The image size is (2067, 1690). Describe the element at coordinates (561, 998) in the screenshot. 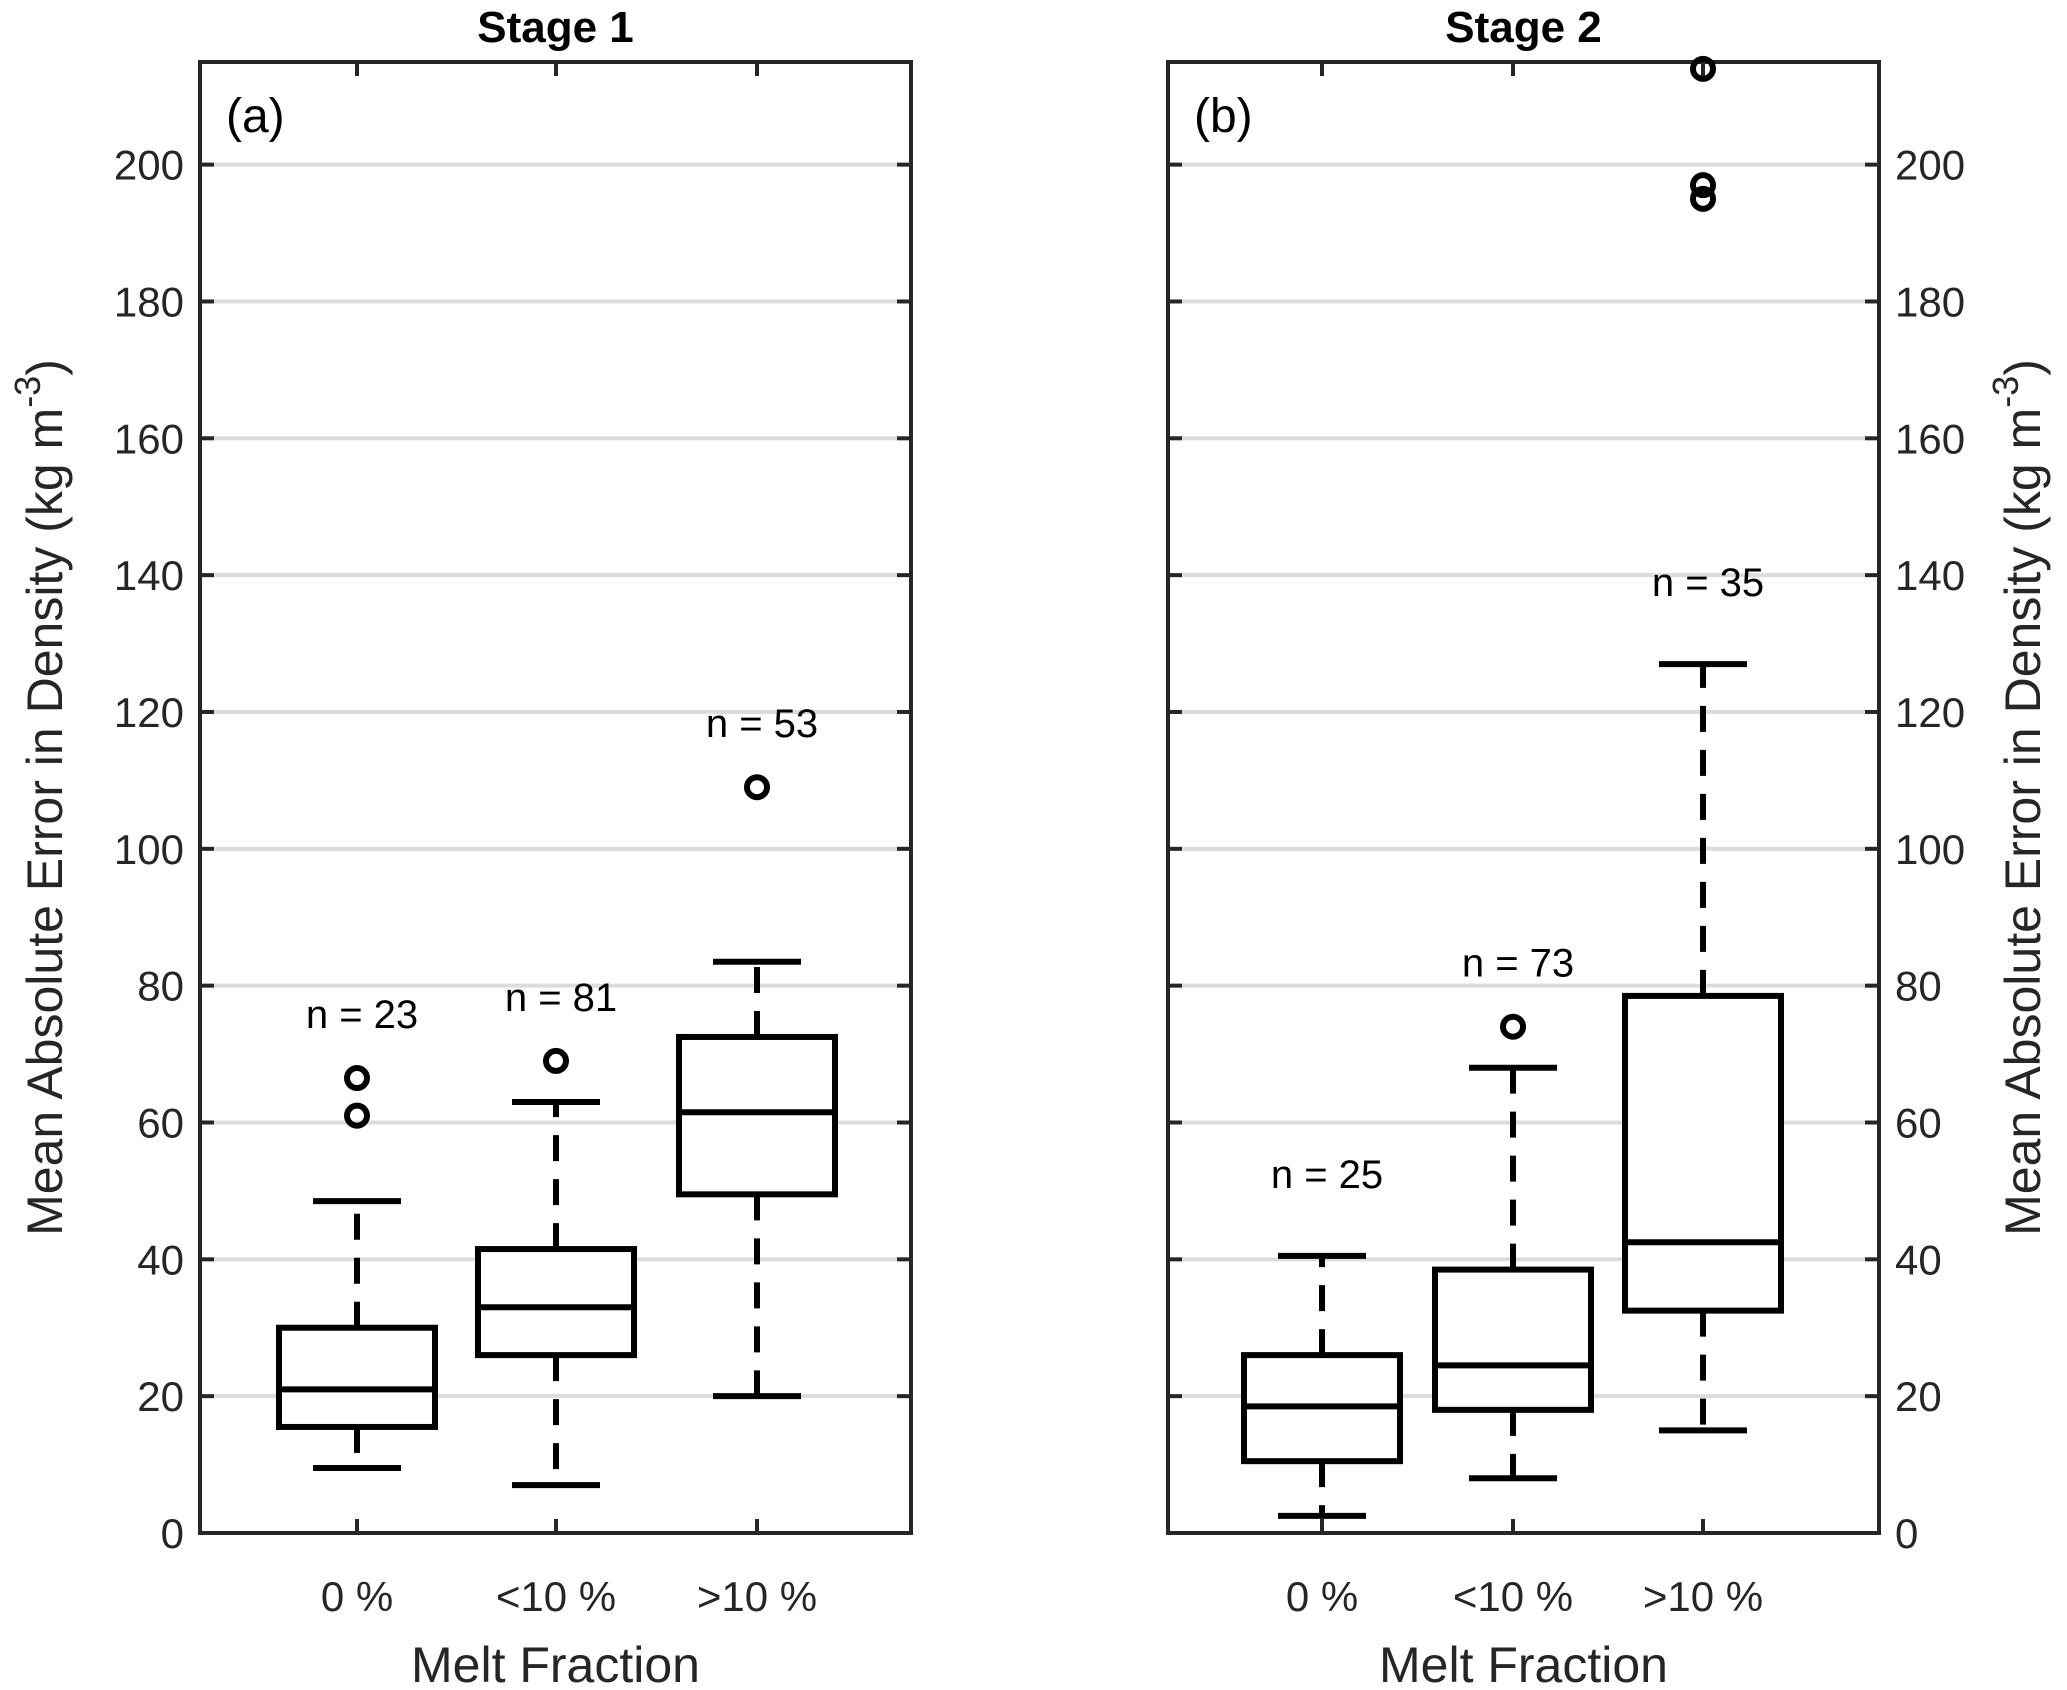

I see `p1-box-1-count-label: n = 81` at that location.